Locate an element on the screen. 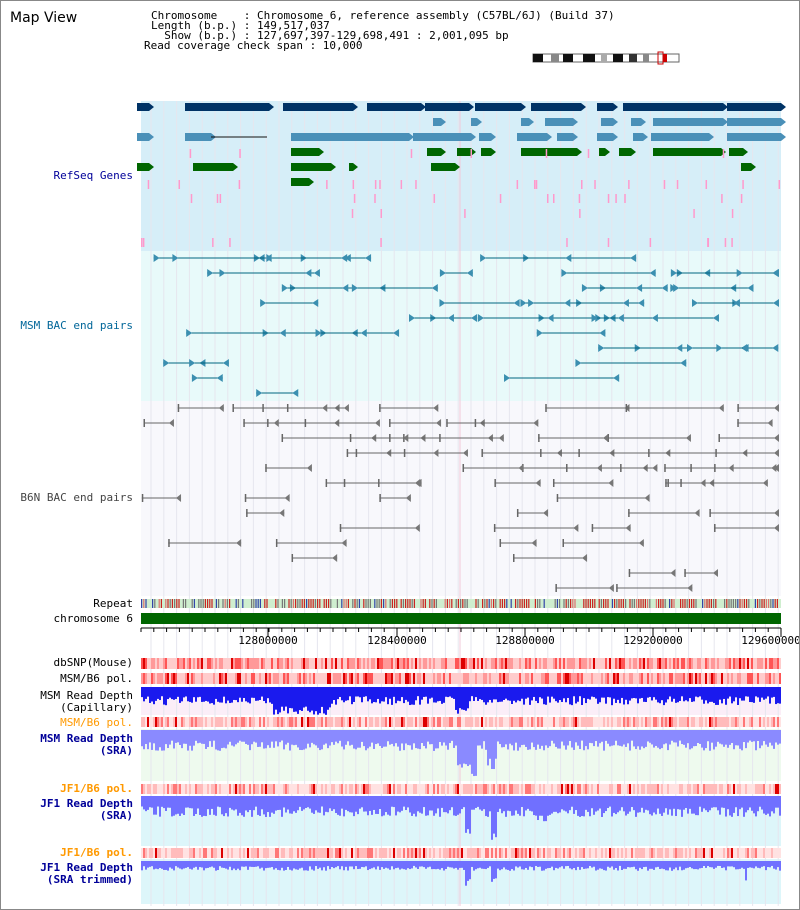 The width and height of the screenshot is (800, 910). gene-strand-arrow is located at coordinates (783, 107).